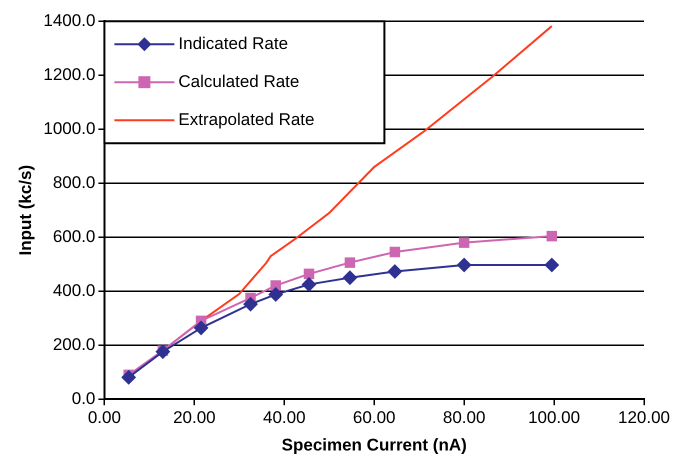 Image resolution: width=681 pixels, height=472 pixels. Describe the element at coordinates (74, 290) in the screenshot. I see `y-tick-label: 400.0` at that location.